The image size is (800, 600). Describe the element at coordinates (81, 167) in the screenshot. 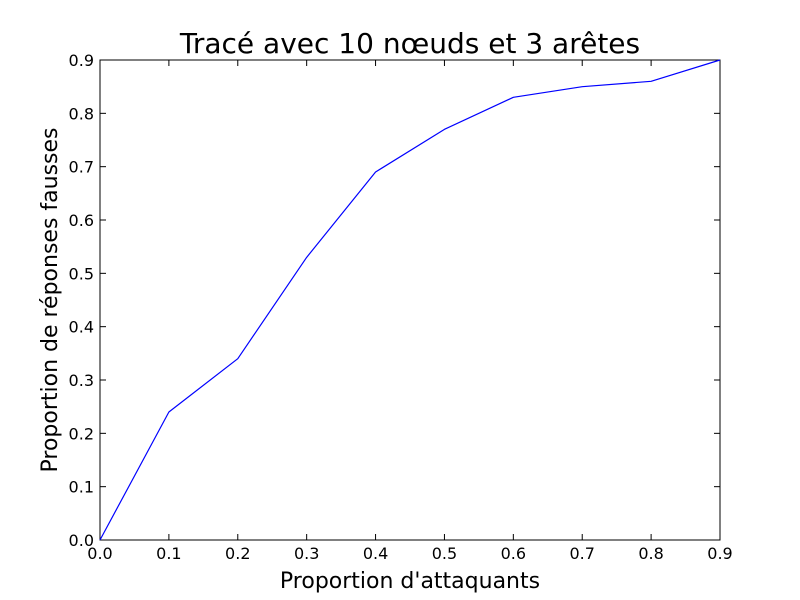

I see `y-tick-label: 0.7` at that location.